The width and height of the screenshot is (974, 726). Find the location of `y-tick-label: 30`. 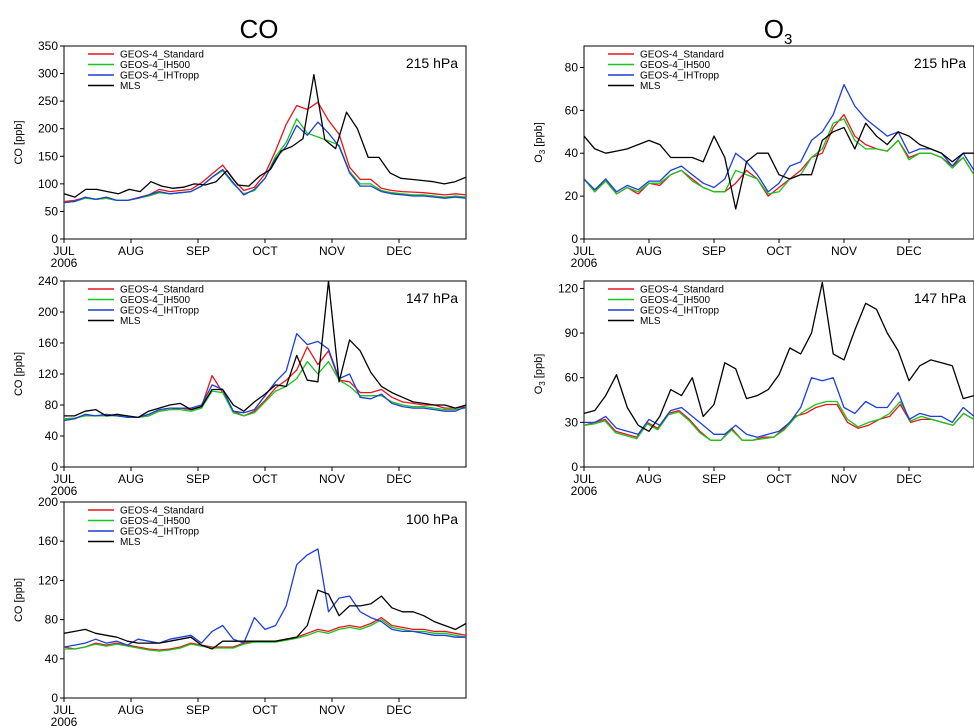

y-tick-label: 30 is located at coordinates (572, 422).